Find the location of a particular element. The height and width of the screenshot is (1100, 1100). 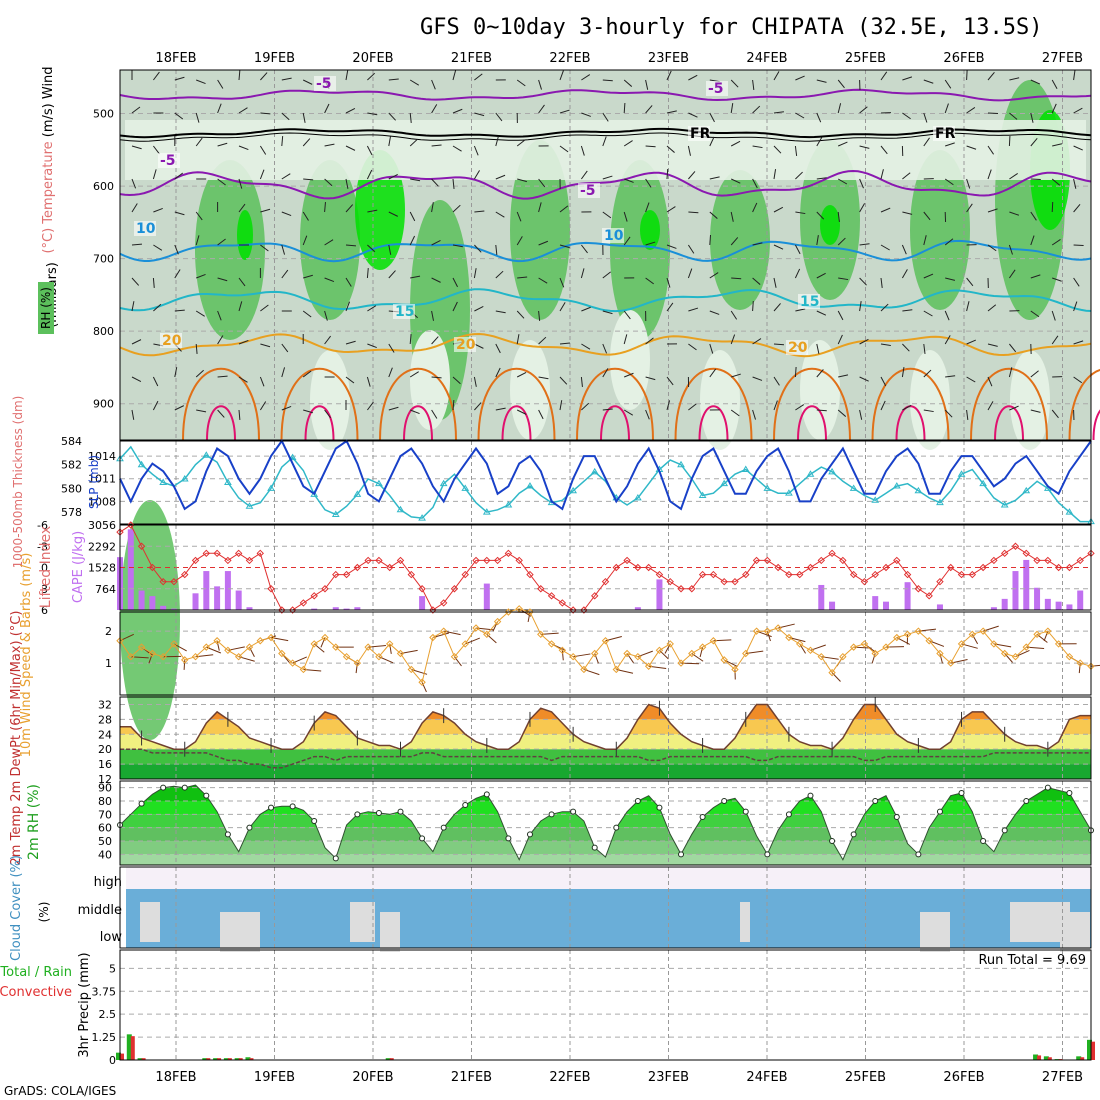

precip-conv-bar is located at coordinates (251, 1059).